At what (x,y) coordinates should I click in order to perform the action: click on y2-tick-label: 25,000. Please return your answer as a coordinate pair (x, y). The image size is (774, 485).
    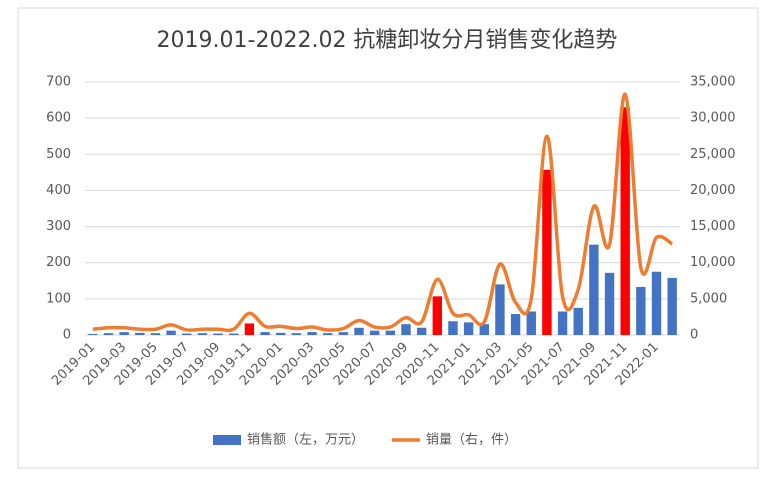
    Looking at the image, I should click on (713, 154).